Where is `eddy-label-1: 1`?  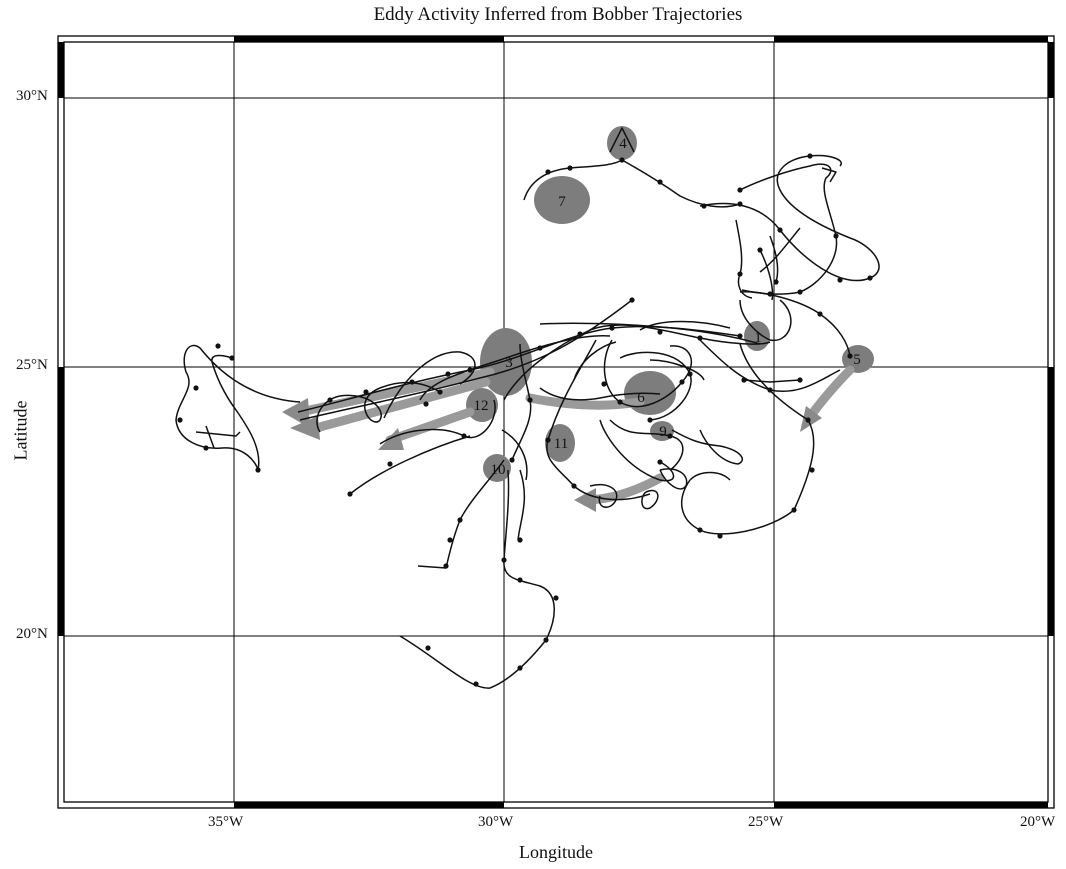
eddy-label-1: 1 is located at coordinates (758, 338).